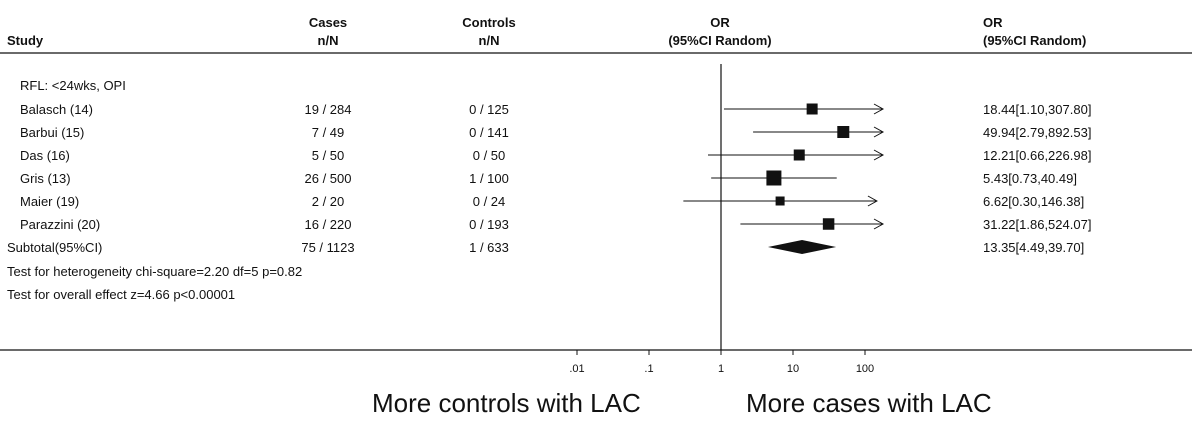 The height and width of the screenshot is (423, 1192). Describe the element at coordinates (60, 224) in the screenshot. I see `study-name: Parazzini (20)` at that location.